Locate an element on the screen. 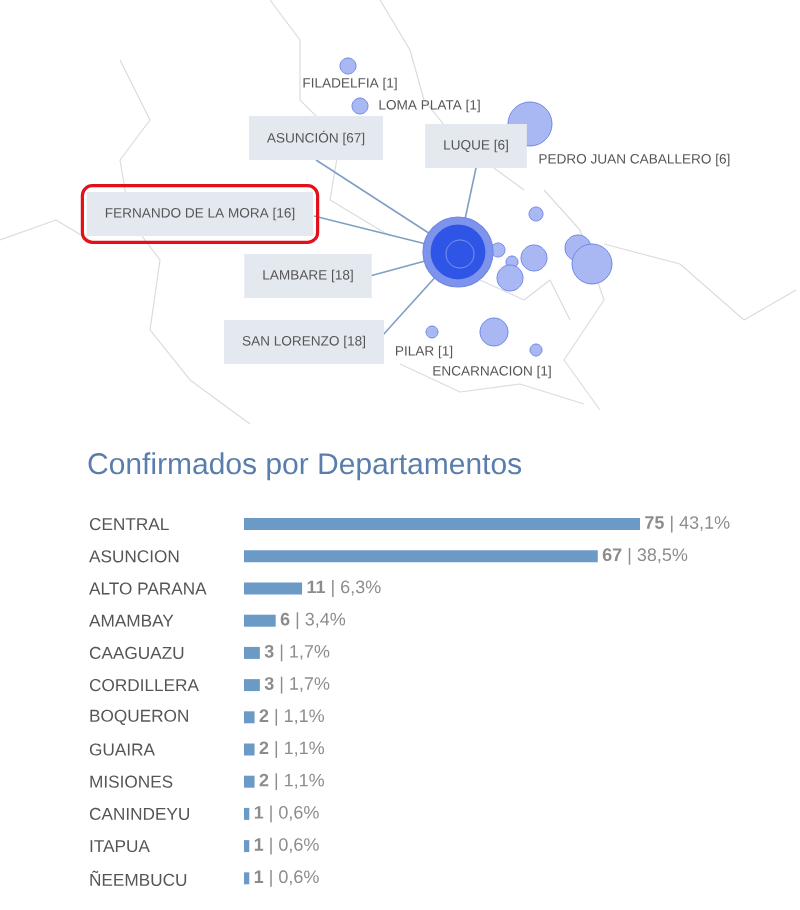 The height and width of the screenshot is (910, 800). y-tick-label: ITAPUA is located at coordinates (120, 846).